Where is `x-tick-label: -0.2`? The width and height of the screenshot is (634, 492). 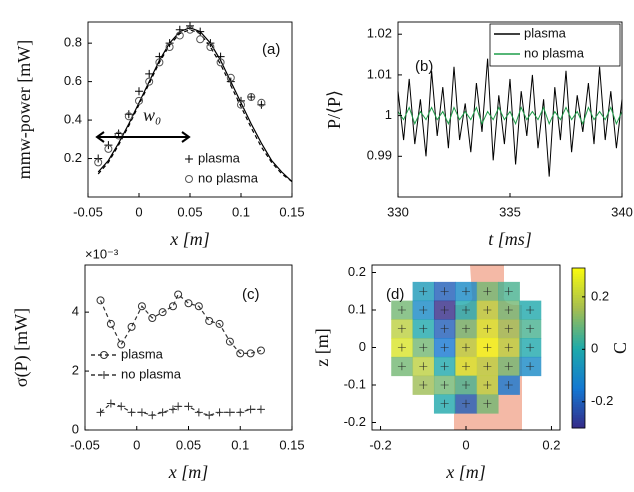 x-tick-label: -0.2 is located at coordinates (380, 444).